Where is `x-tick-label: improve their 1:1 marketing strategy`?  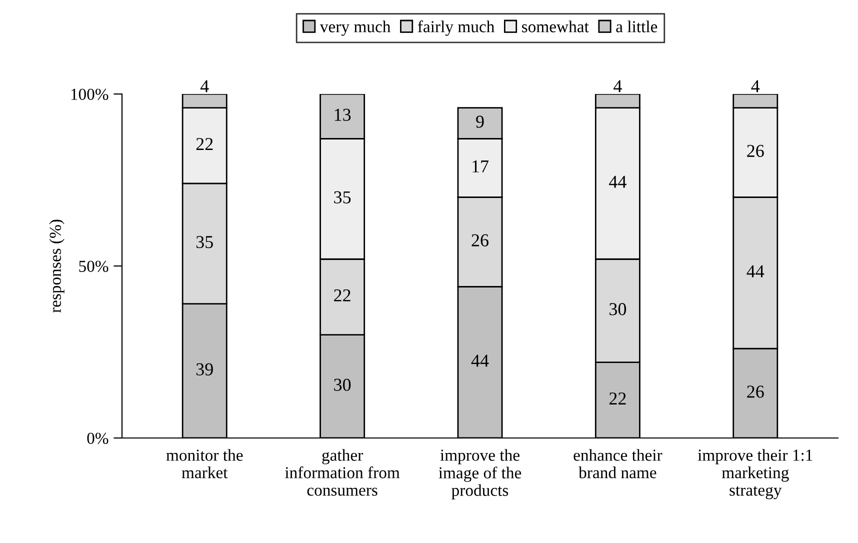 x-tick-label: improve their 1:1 marketing strategy is located at coordinates (755, 474).